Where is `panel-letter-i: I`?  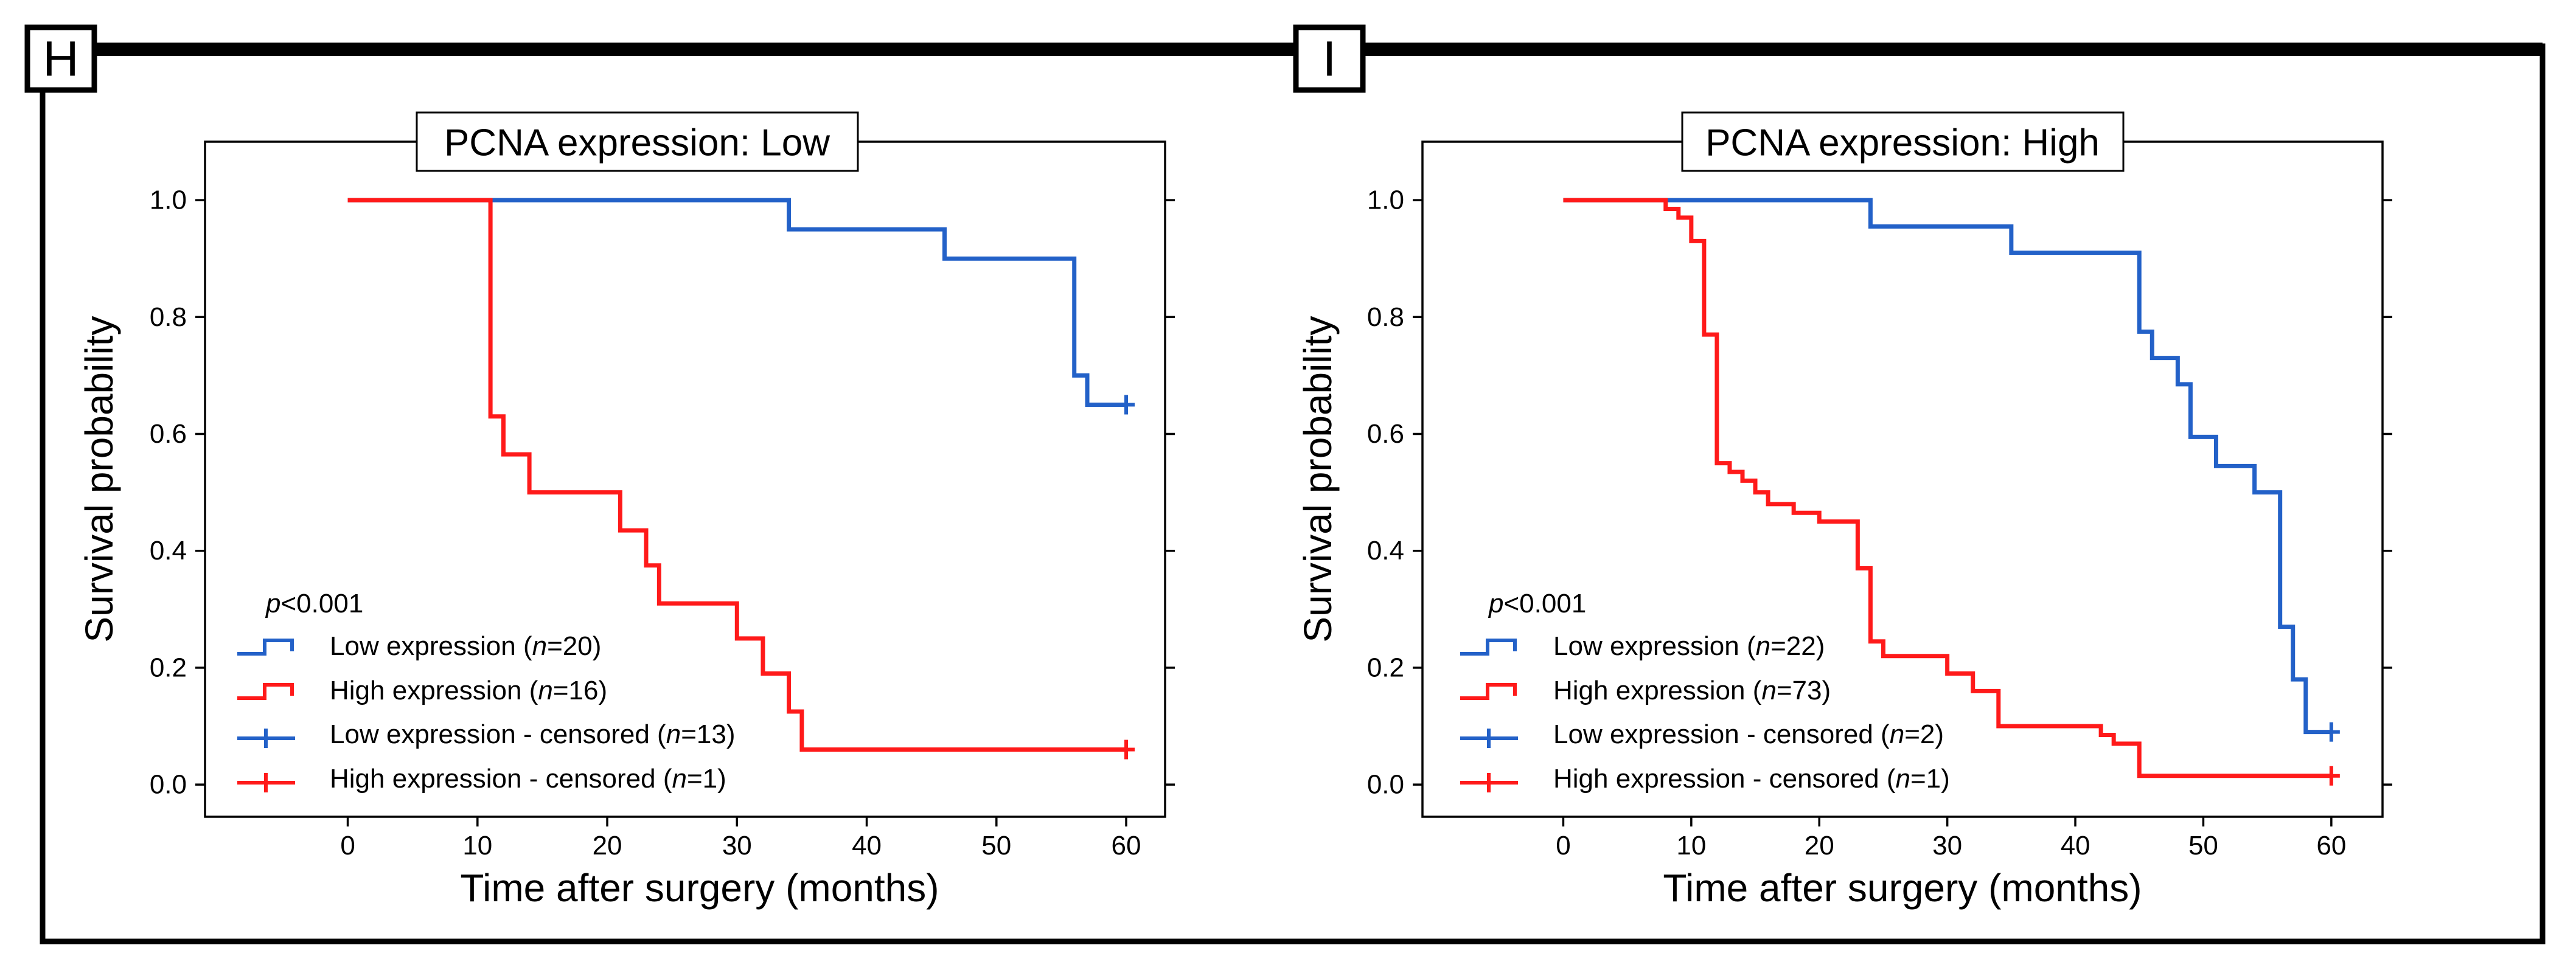 panel-letter-i: I is located at coordinates (1330, 59).